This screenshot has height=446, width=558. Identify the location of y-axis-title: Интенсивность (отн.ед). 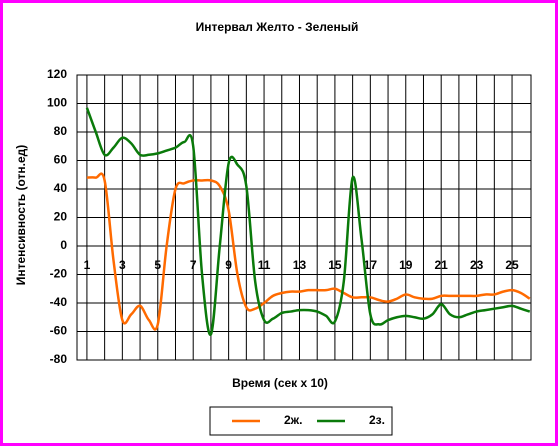
(21, 215).